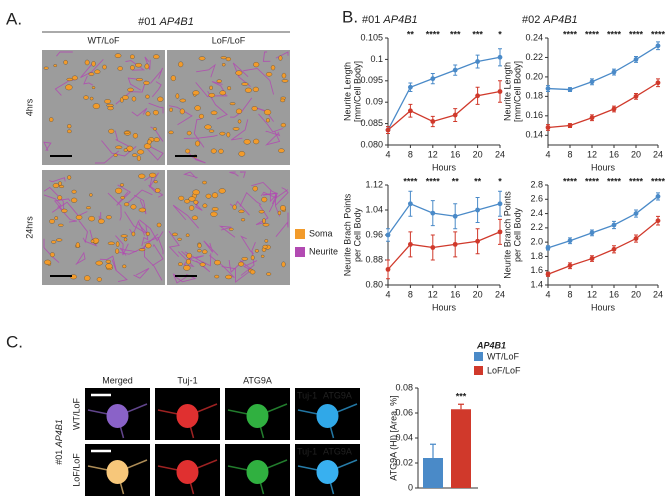 The height and width of the screenshot is (498, 666). Describe the element at coordinates (404, 437) in the screenshot. I see `y-tick-label: 0.04` at that location.